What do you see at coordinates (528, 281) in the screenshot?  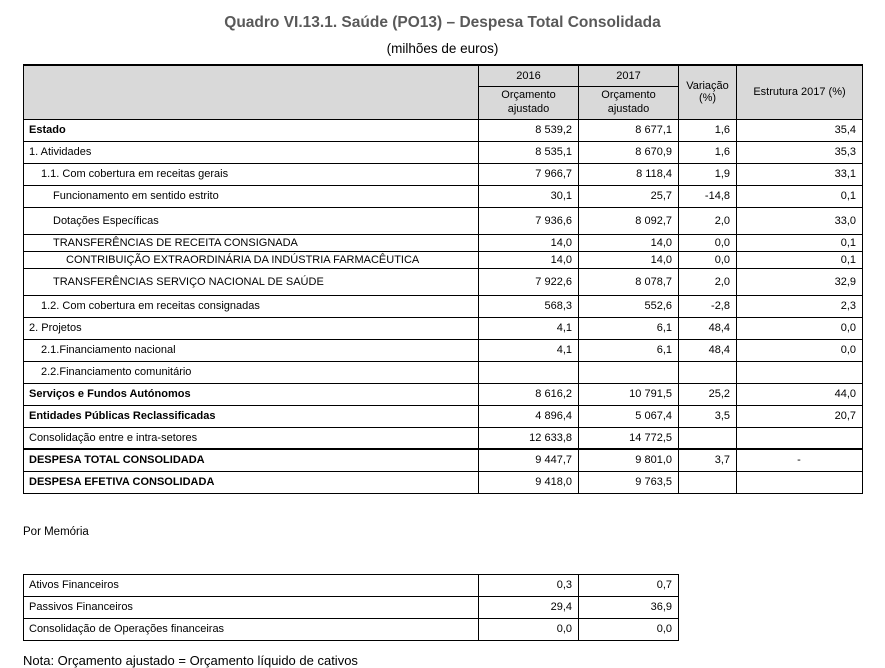 I see `cell-v2016: 7 922,6` at bounding box center [528, 281].